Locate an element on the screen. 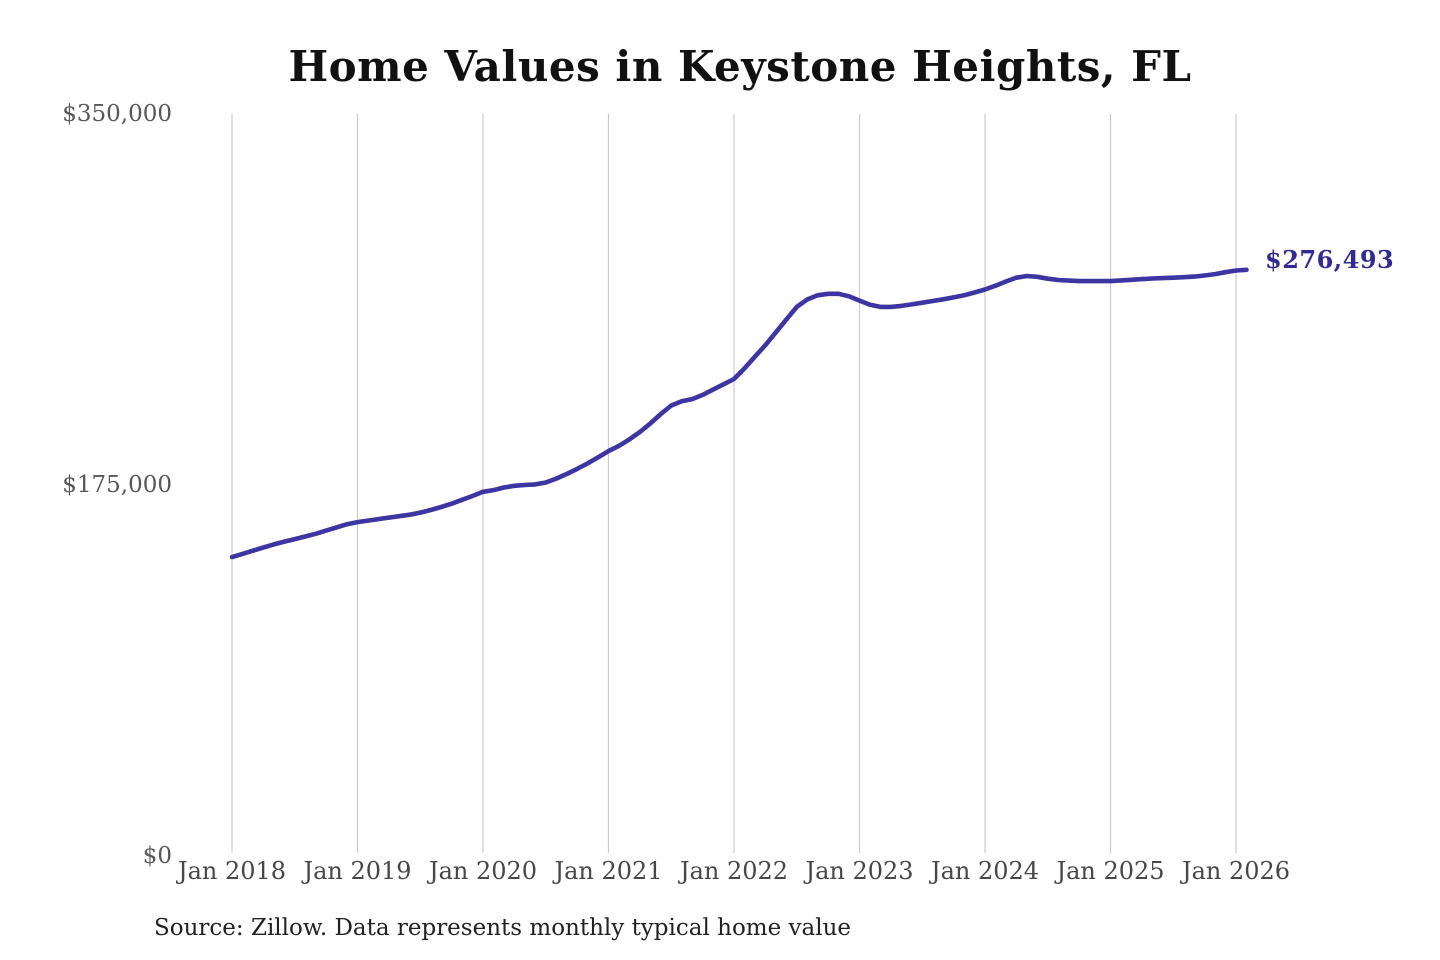 This screenshot has height=960, width=1440. x-tick-label: Jan 2021 is located at coordinates (608, 871).